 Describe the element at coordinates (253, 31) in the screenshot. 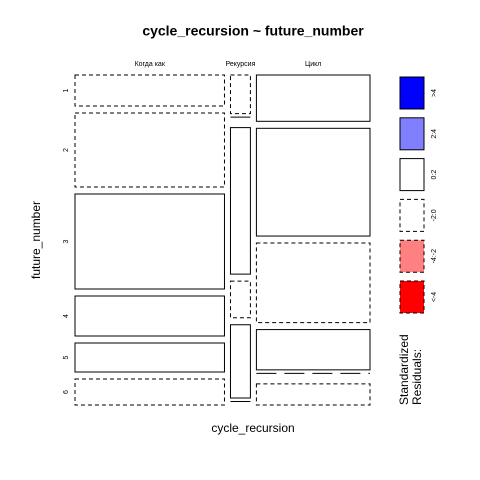

I see `chart-title: cycle_recursion ~ future_number` at that location.